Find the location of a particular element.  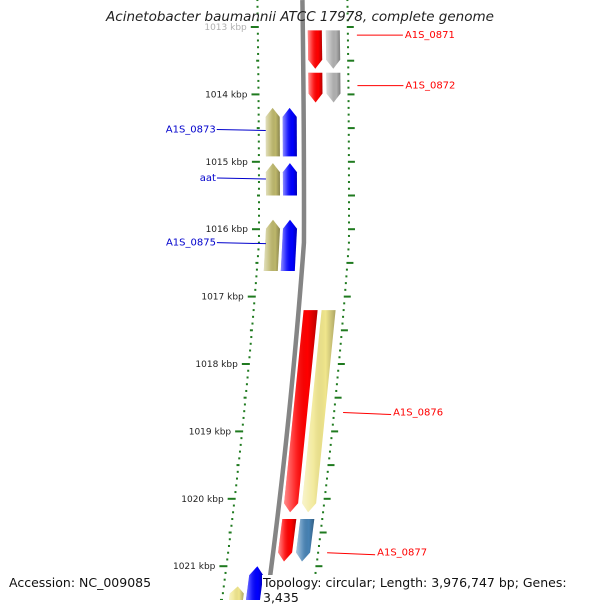

kbp-label: 1013 kbp is located at coordinates (225, 28).